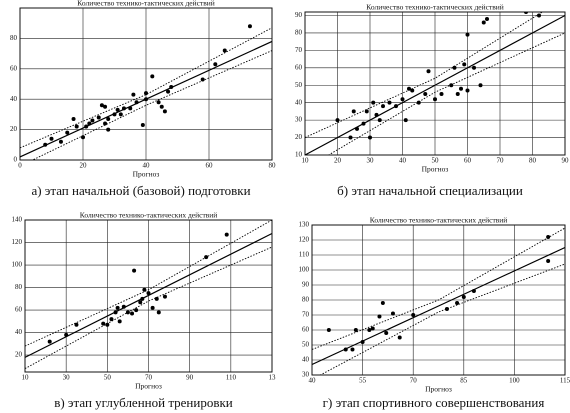  Describe the element at coordinates (434, 402) in the screenshot. I see `caption: г) этап спортивного совершенствования` at that location.